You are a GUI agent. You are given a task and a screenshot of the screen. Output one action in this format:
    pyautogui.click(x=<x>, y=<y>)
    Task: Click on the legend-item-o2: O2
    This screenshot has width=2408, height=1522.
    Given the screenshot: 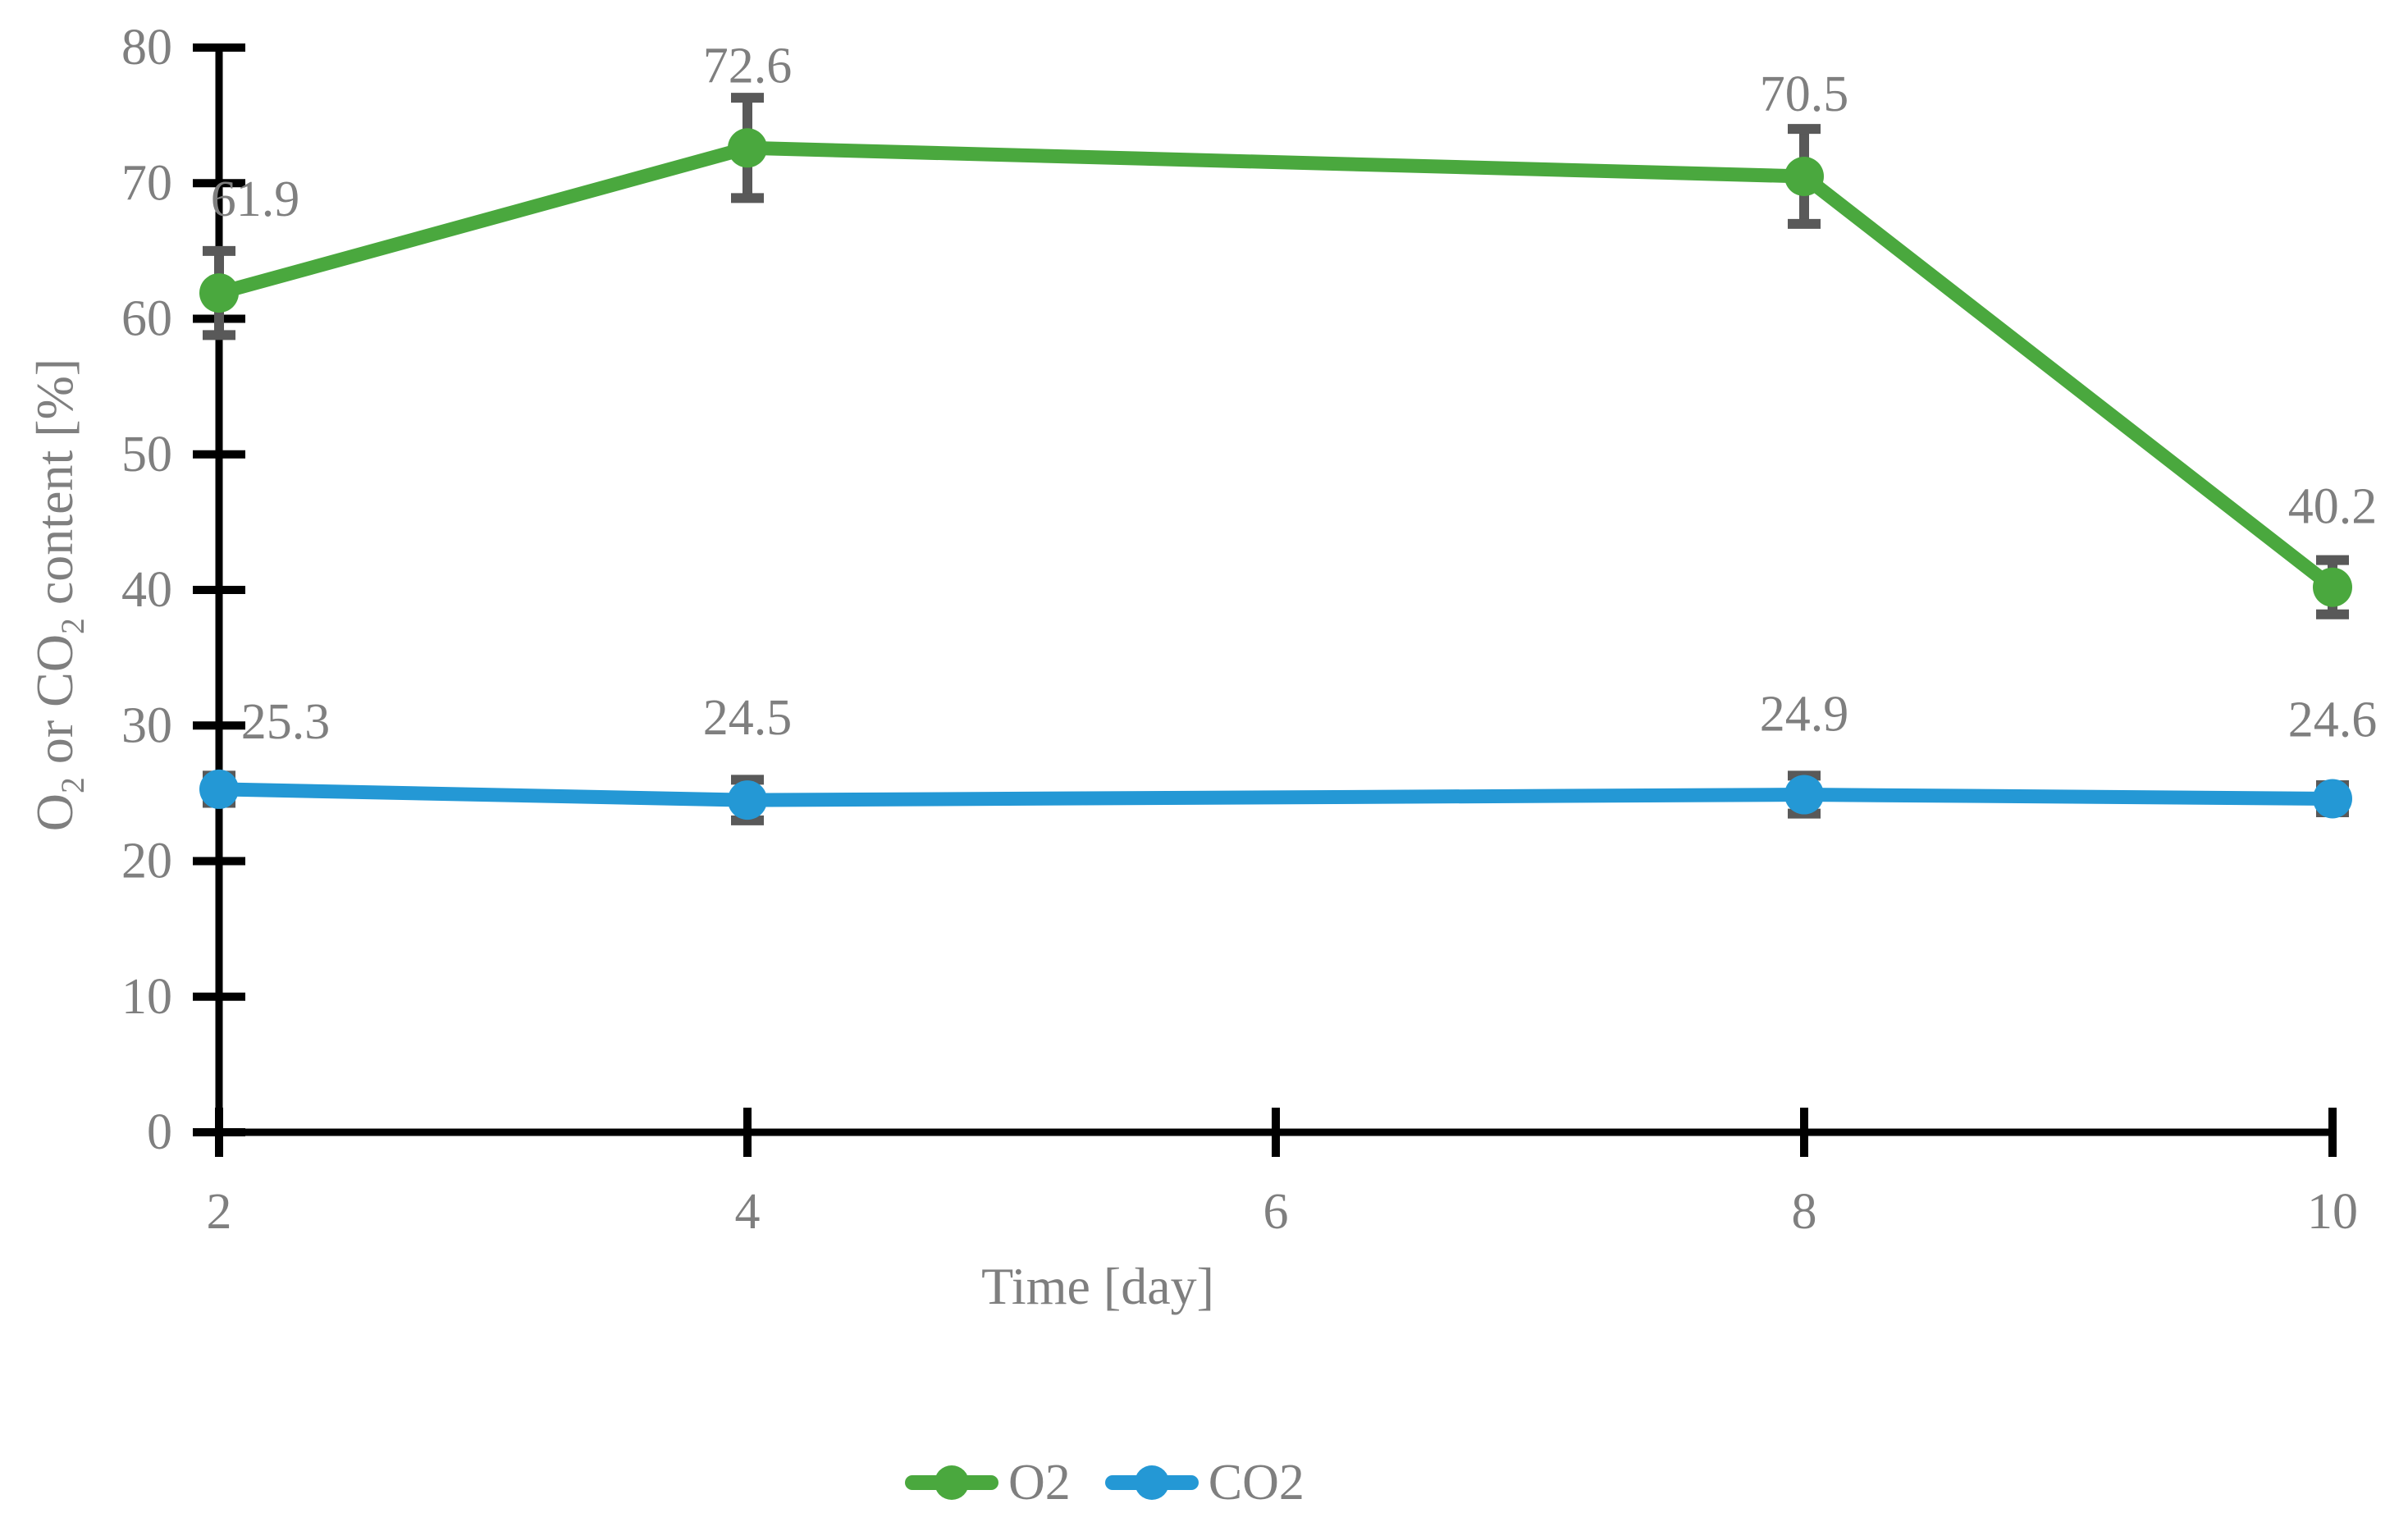 What is the action you would take?
    pyautogui.click(x=988, y=1482)
    